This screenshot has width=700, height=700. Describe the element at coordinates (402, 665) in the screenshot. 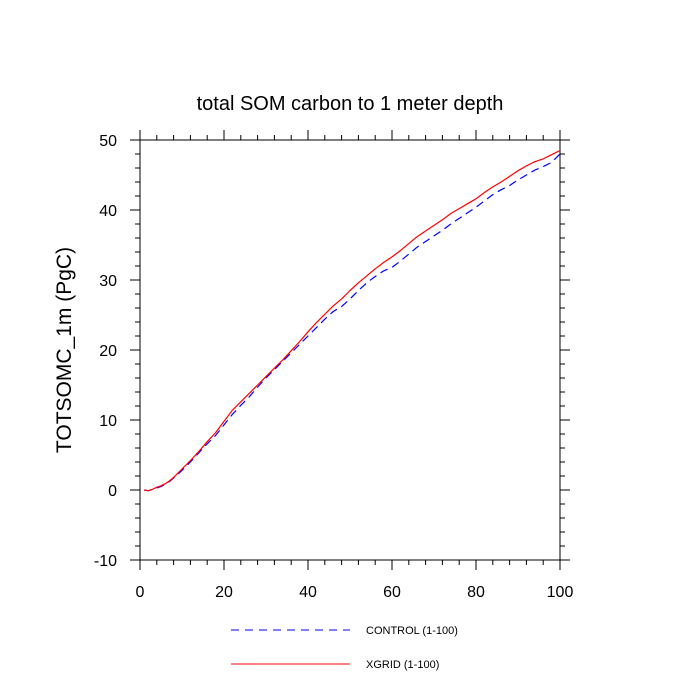

I see `legend-label-xgrid: XGRID (1-100)` at that location.